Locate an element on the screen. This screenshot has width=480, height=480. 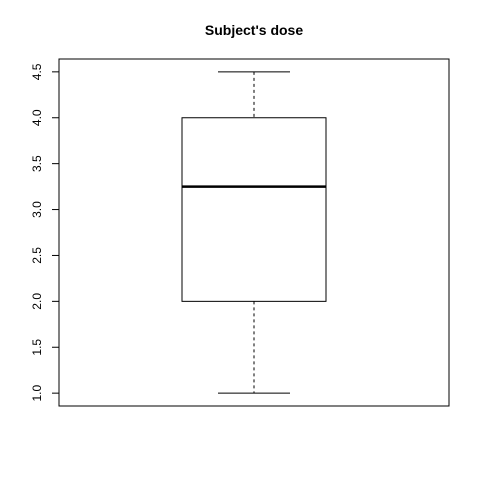
y-tick-label: 2.5 is located at coordinates (37, 255).